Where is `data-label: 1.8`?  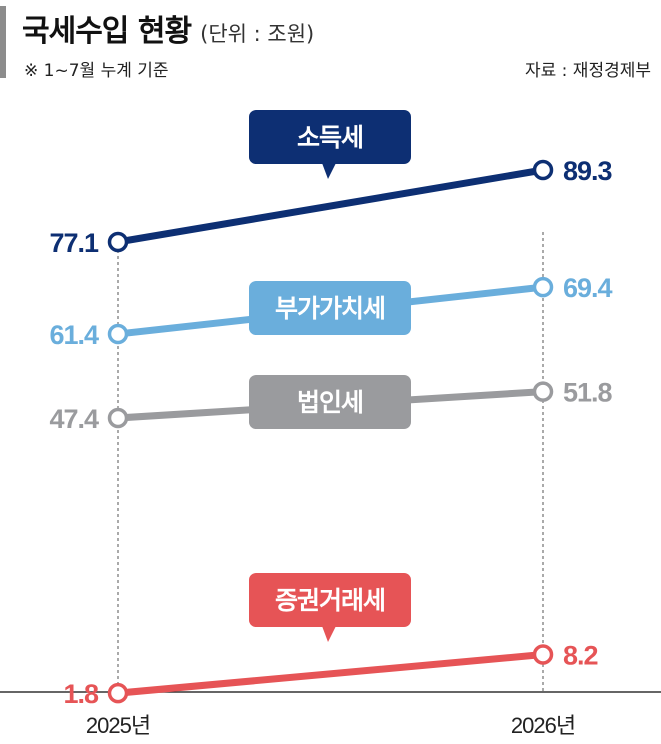 data-label: 1.8 is located at coordinates (81, 694).